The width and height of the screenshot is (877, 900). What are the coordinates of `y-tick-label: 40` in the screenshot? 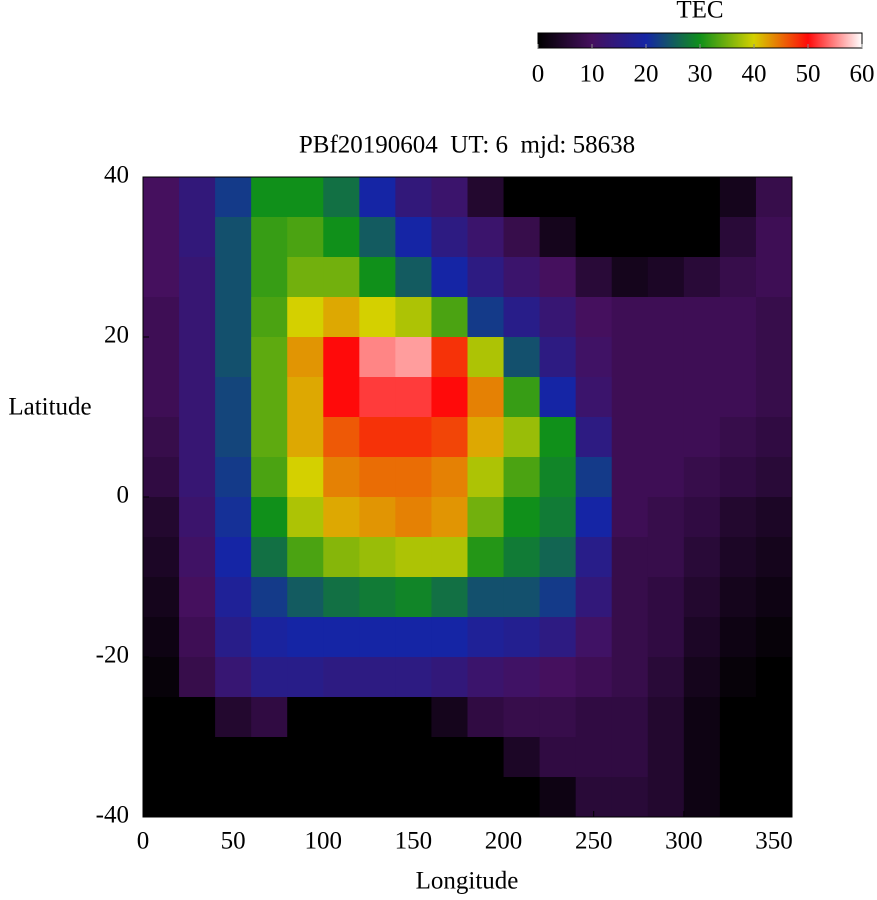 It's located at (116, 175).